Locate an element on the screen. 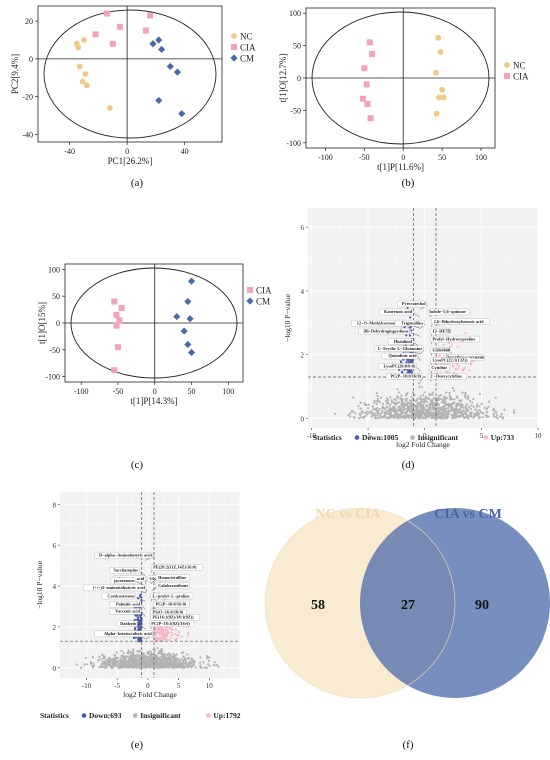  point-label: PE(20:2(11Z,14Z)/16:0) is located at coordinates (175, 567).